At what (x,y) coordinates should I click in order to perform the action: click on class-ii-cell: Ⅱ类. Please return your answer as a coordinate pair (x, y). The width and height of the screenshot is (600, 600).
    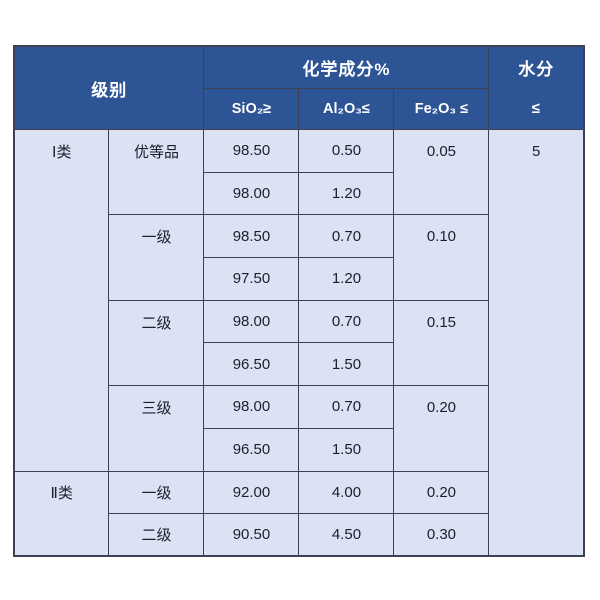
    Looking at the image, I should click on (61, 513).